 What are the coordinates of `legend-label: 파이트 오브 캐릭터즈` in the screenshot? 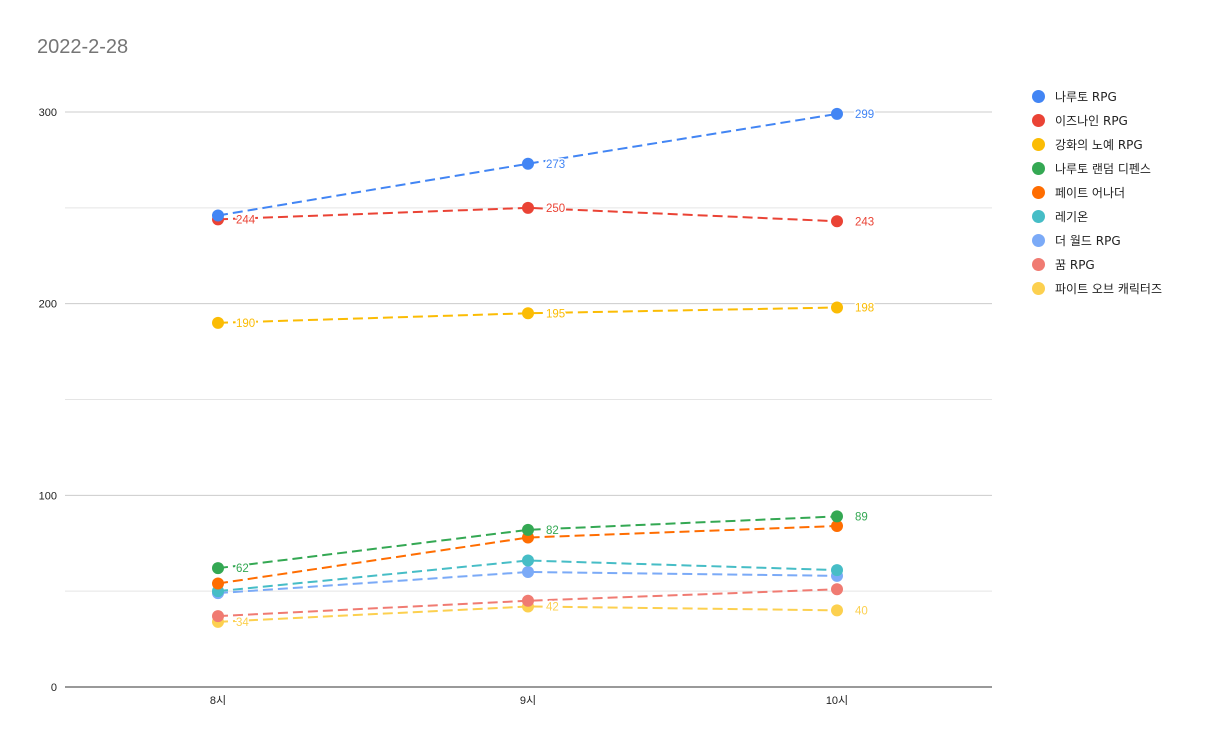 It's located at (1108, 288).